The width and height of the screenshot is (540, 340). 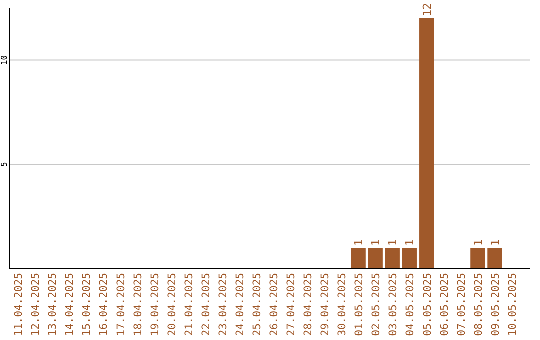 What do you see at coordinates (274, 304) in the screenshot?
I see `x-tick-label: 26.04.2025` at bounding box center [274, 304].